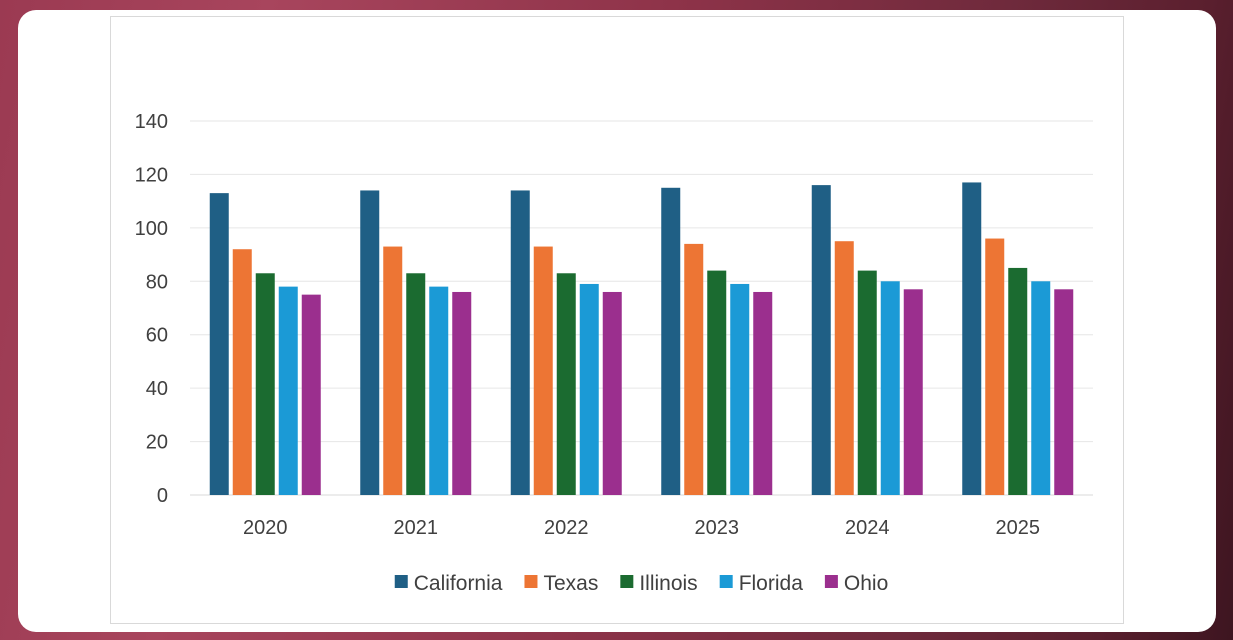 This screenshot has height=640, width=1233. I want to click on bar-illinois-2023, so click(717, 382).